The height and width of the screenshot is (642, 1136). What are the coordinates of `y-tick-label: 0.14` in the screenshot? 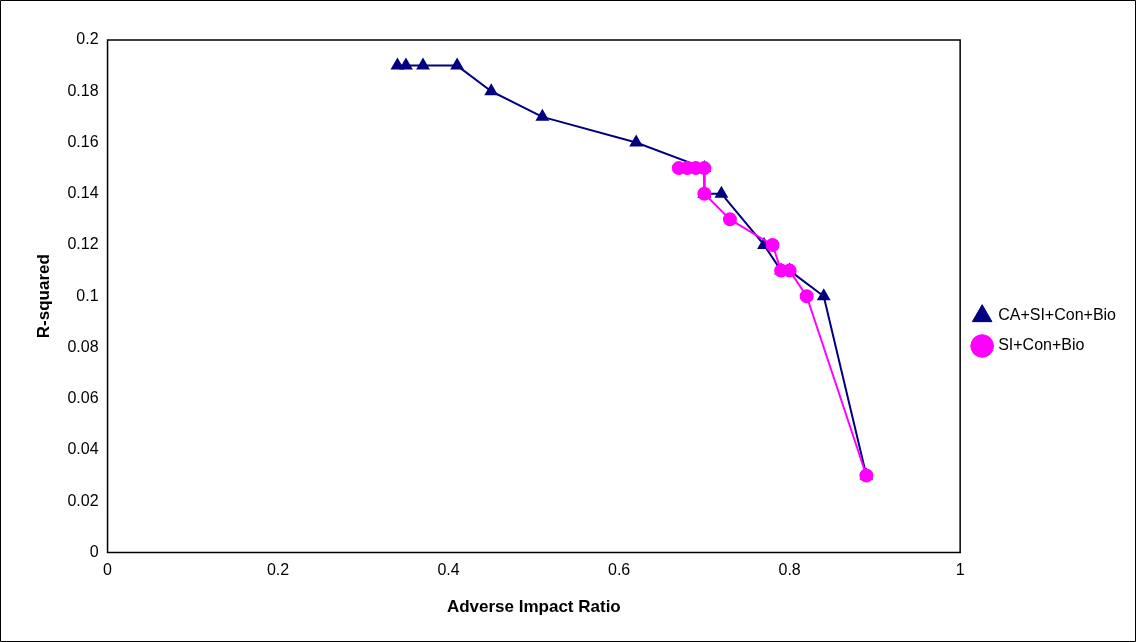 It's located at (83, 193).